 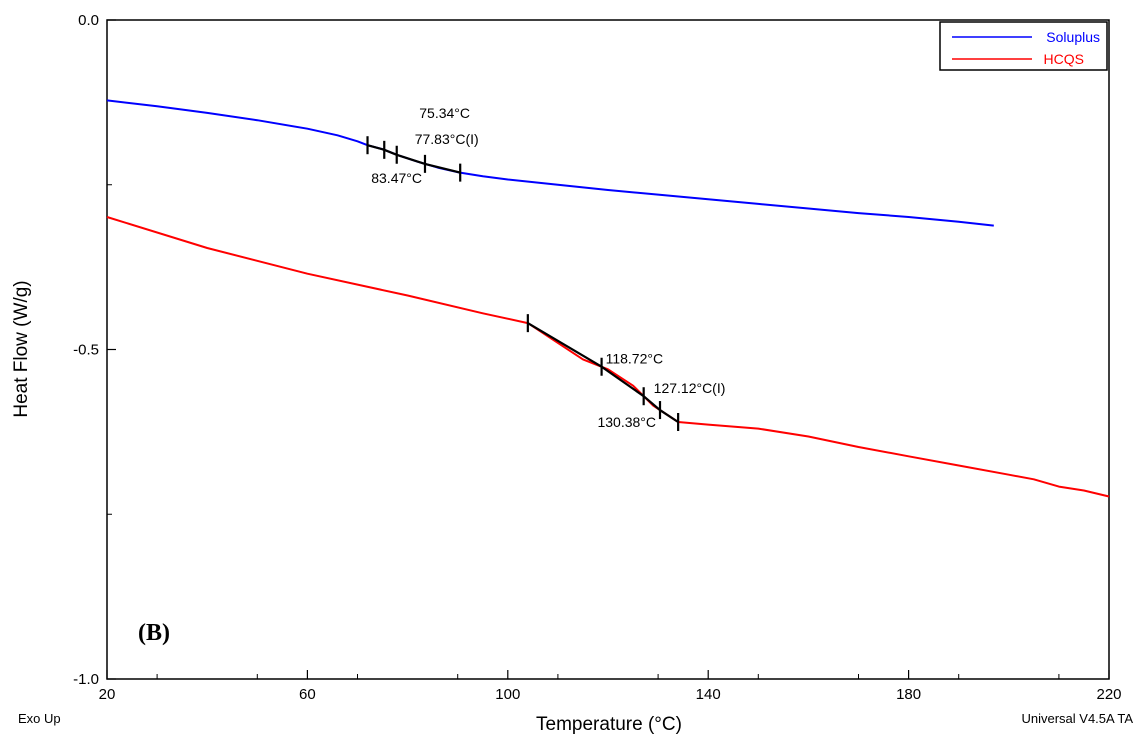 I want to click on x-tick-label: 180, so click(x=908, y=694).